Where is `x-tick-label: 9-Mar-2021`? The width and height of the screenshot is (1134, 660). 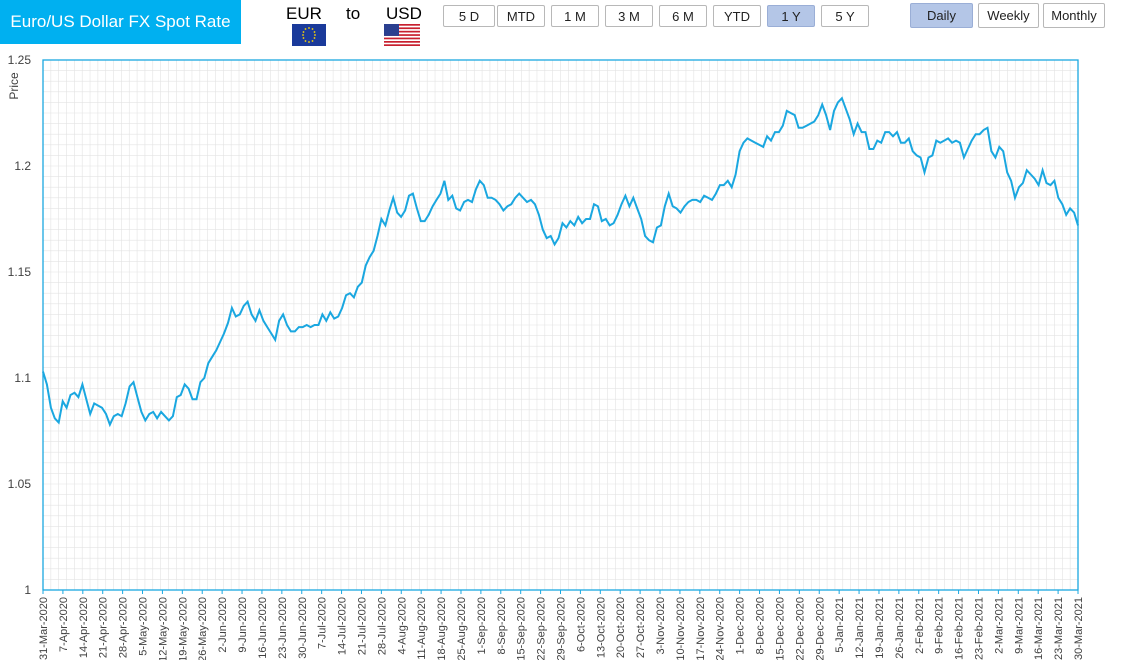
x-tick-label: 9-Mar-2021 is located at coordinates (1019, 625).